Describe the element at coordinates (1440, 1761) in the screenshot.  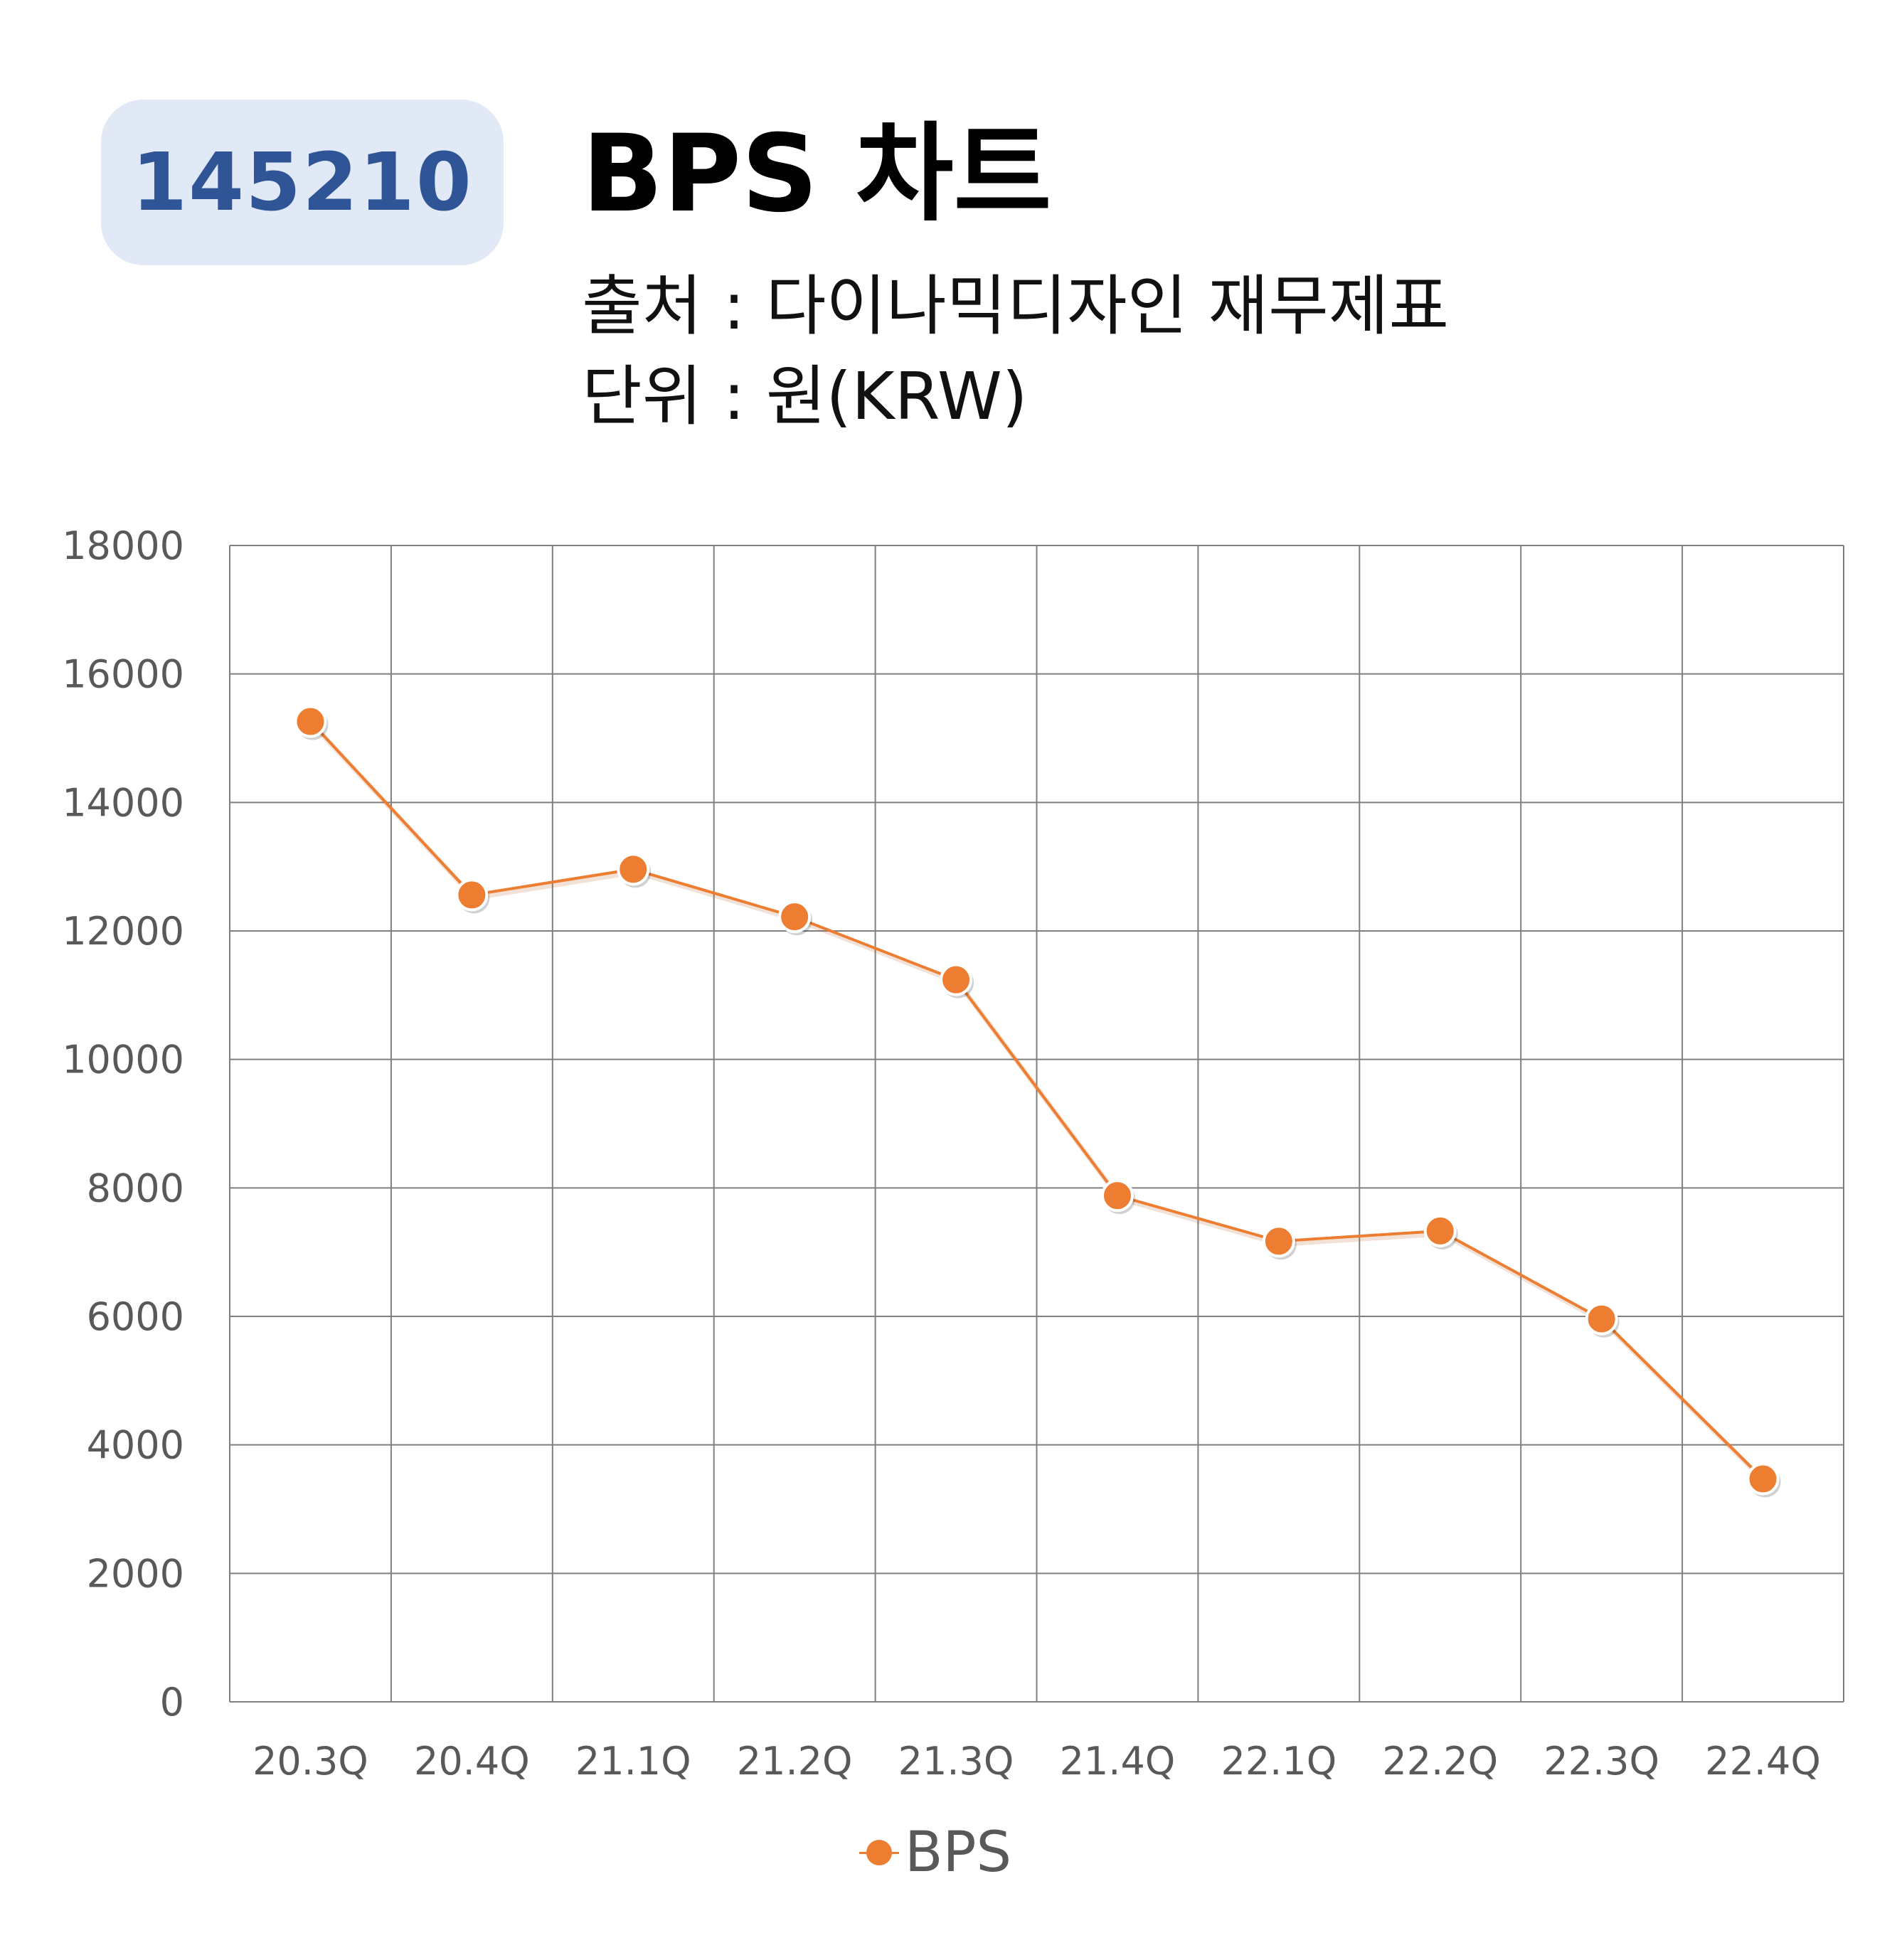
I see `x-tick-label: 22.2Q` at that location.